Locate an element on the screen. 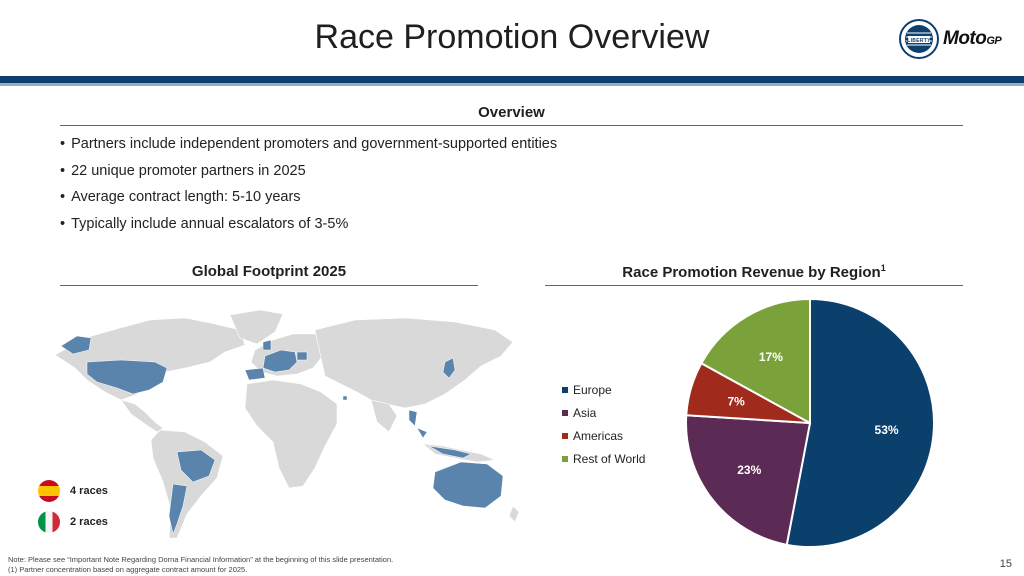 This screenshot has height=576, width=1024. pie-slice-europe is located at coordinates (860, 422).